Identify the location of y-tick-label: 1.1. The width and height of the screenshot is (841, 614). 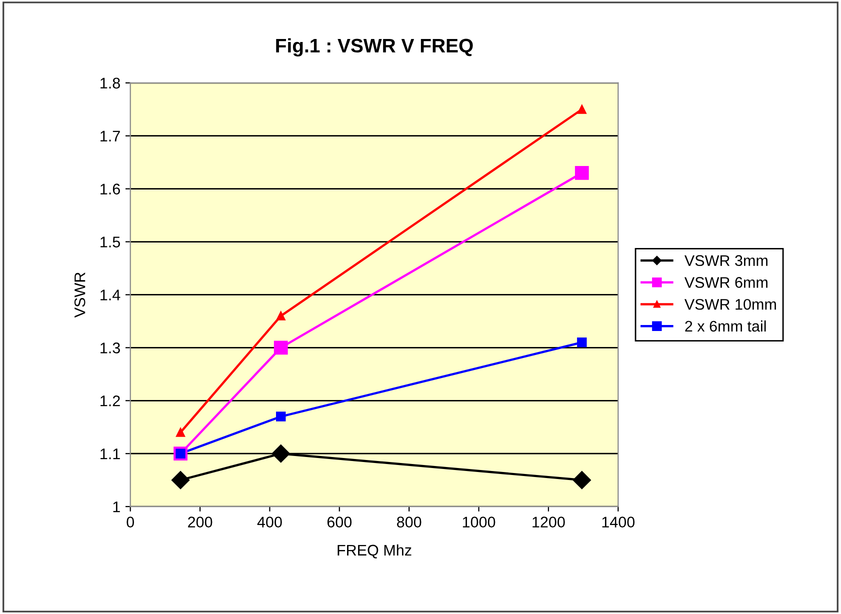
(110, 454).